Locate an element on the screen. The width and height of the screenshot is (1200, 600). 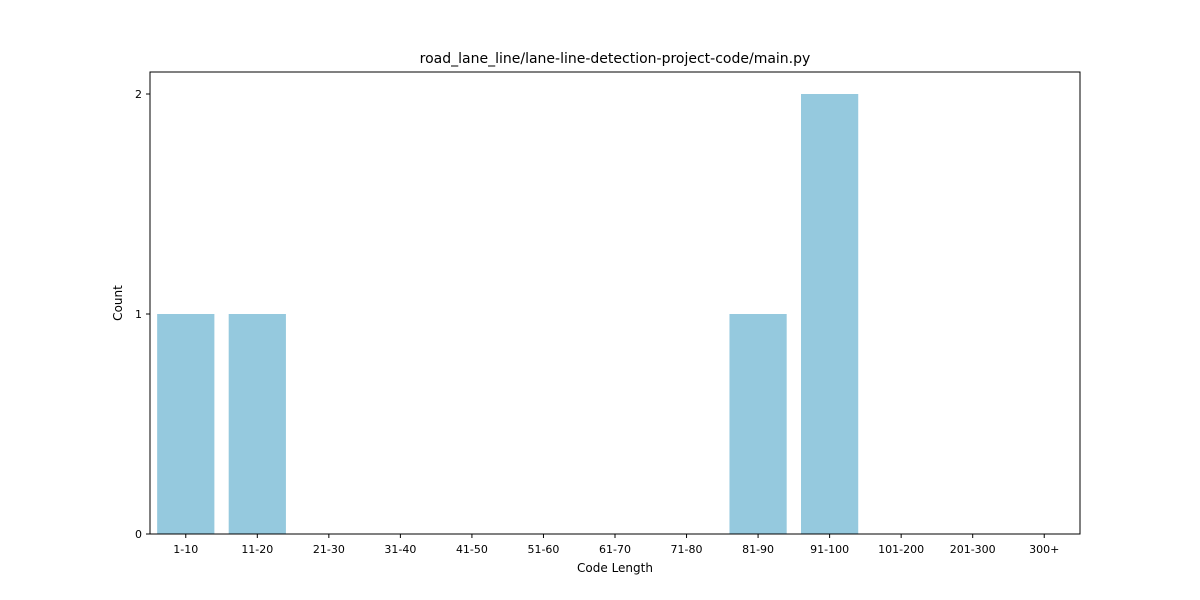
x-tick-label: 71-80 is located at coordinates (687, 549).